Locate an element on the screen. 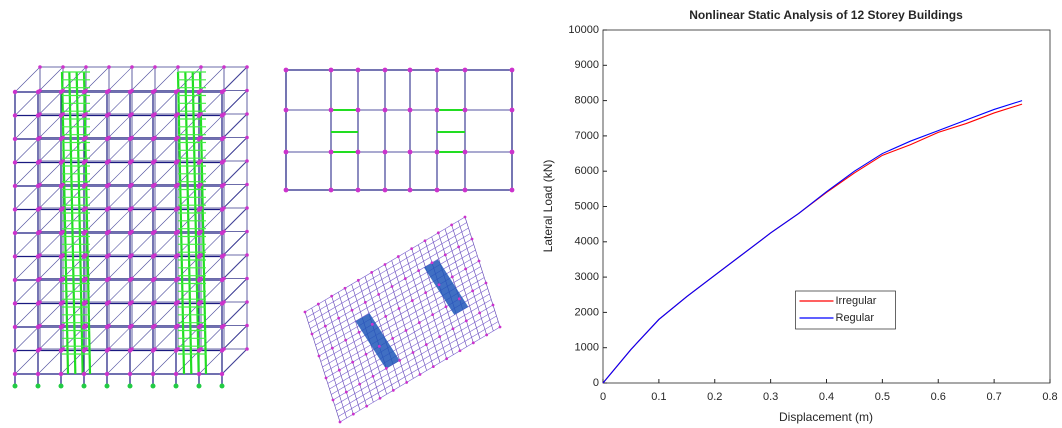  x-tick-label: 0.4 is located at coordinates (826, 397).